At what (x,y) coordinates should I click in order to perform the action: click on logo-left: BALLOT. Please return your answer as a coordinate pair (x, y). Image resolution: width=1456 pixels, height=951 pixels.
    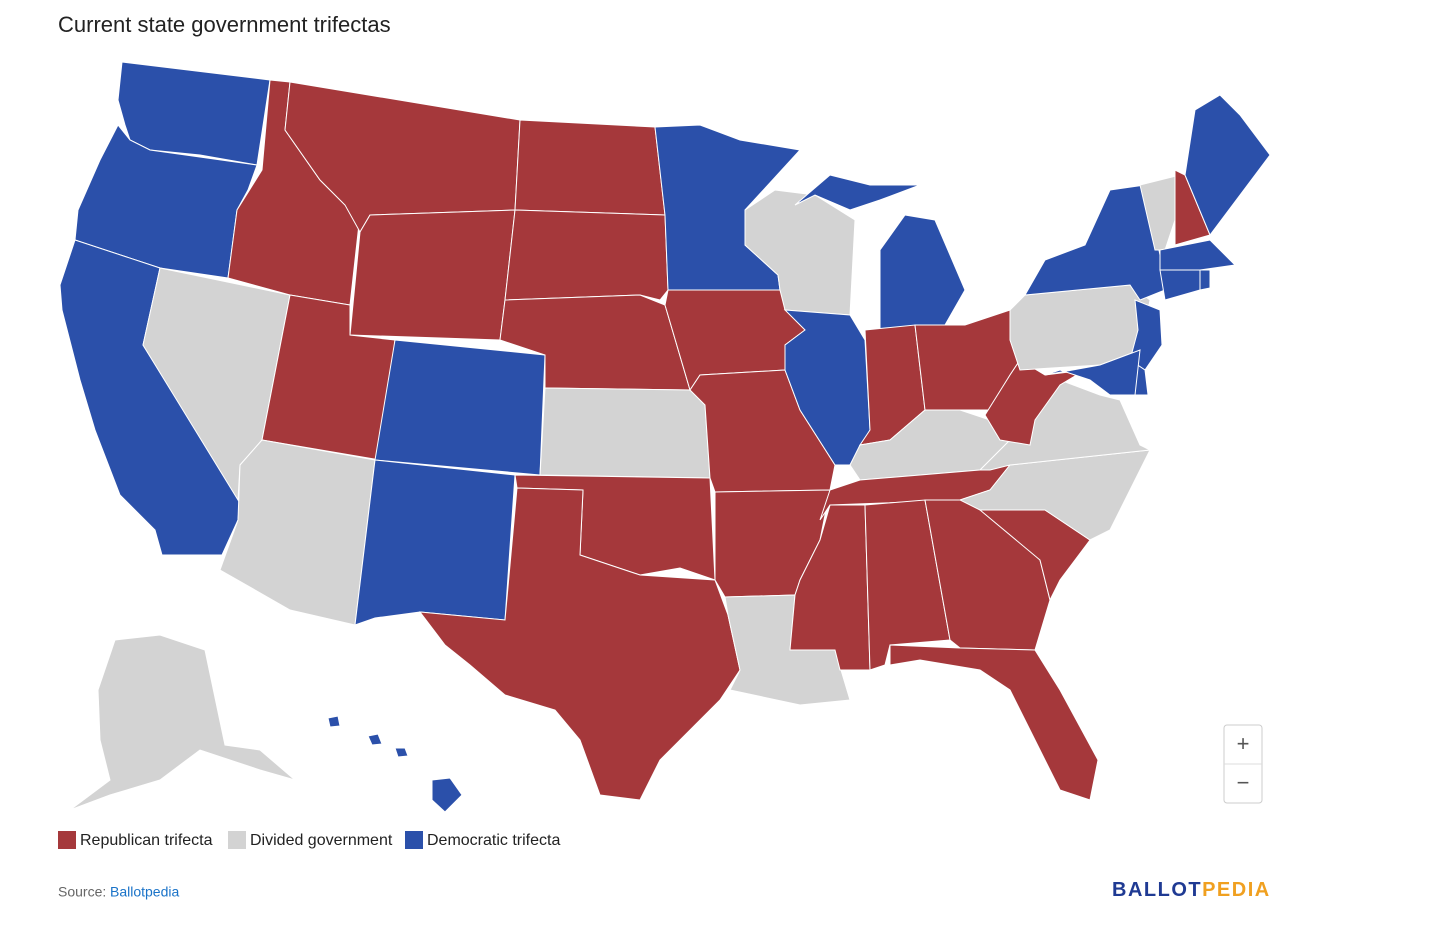
    Looking at the image, I should click on (1157, 890).